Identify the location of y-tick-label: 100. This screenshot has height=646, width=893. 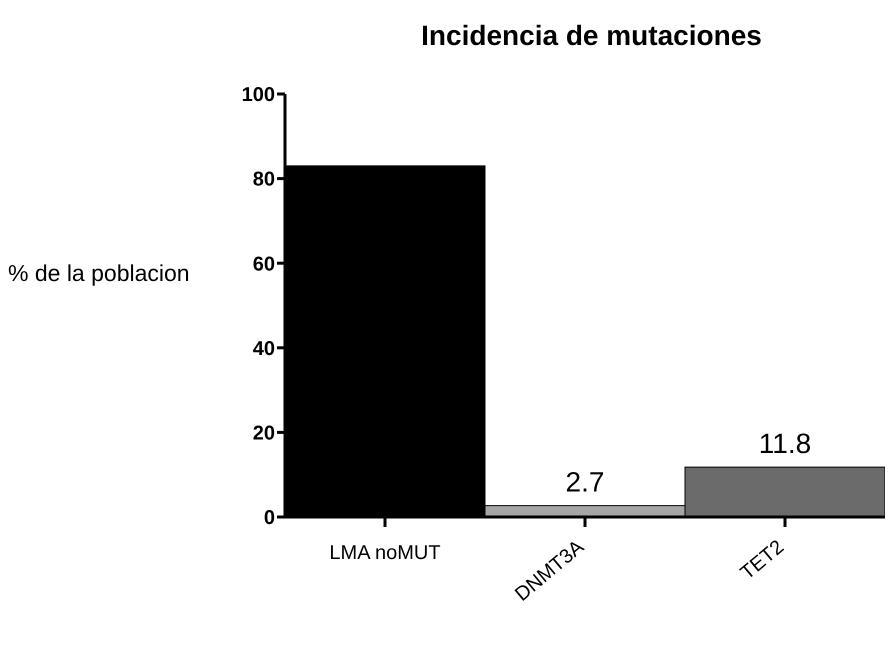
(258, 95).